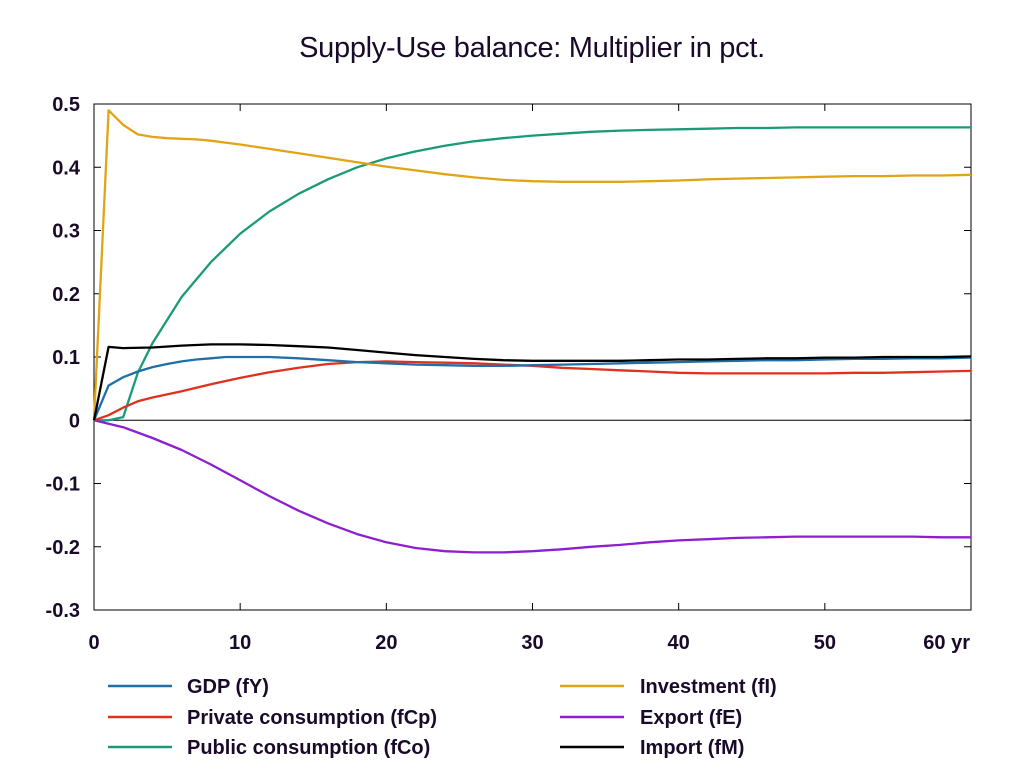 The height and width of the screenshot is (778, 1024). Describe the element at coordinates (66, 105) in the screenshot. I see `y-tick-label: 0.5` at that location.